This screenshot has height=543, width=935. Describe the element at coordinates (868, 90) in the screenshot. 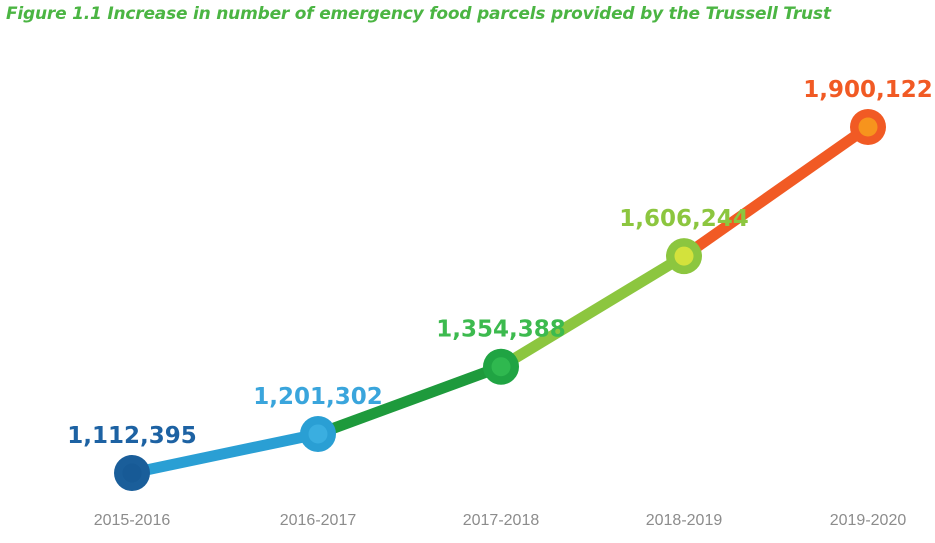

I see `data-label-2019-2020: 1,900,122` at that location.